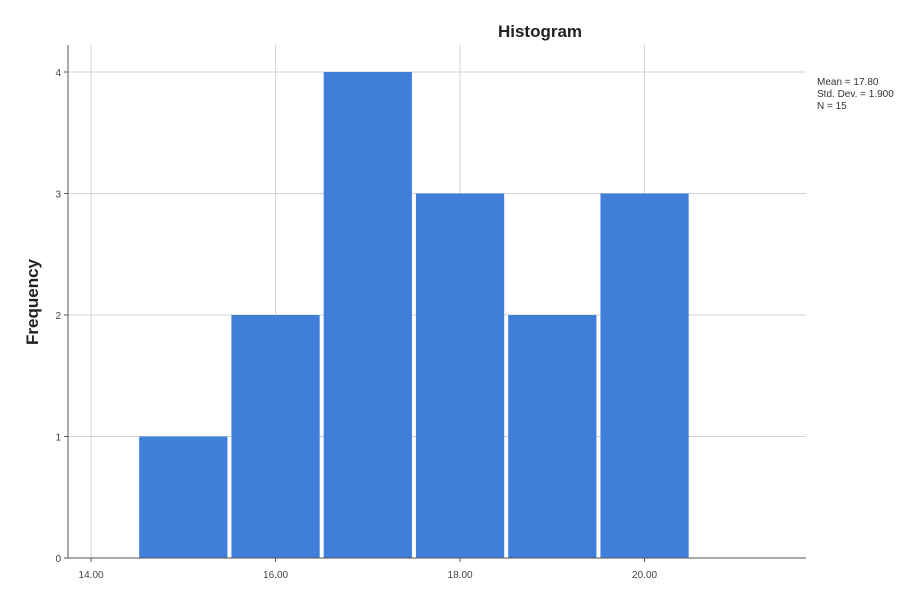  I want to click on y-tick-label-3: 3, so click(58, 195).